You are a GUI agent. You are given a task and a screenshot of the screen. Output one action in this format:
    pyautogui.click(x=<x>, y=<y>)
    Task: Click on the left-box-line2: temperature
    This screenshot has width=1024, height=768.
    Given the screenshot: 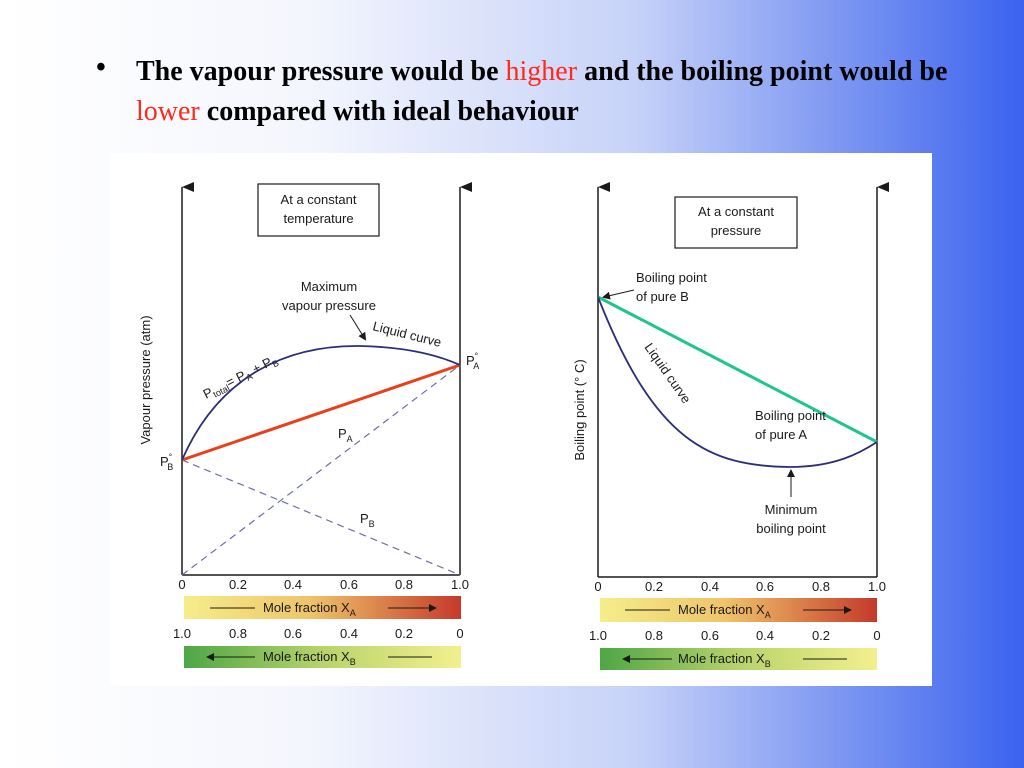 What is the action you would take?
    pyautogui.click(x=318, y=218)
    